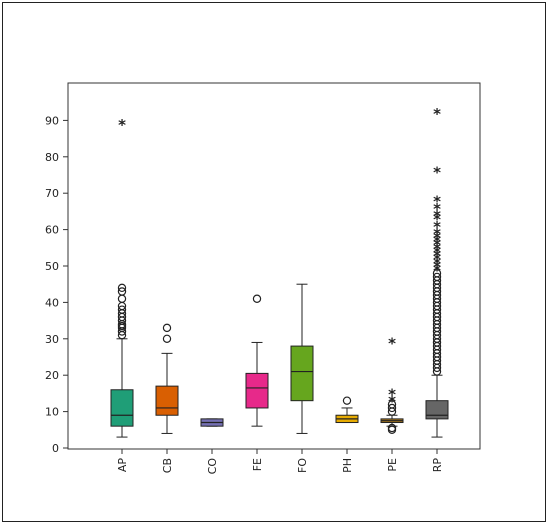  What do you see at coordinates (167, 465) in the screenshot?
I see `x-tick-label-cb: CB` at bounding box center [167, 465].